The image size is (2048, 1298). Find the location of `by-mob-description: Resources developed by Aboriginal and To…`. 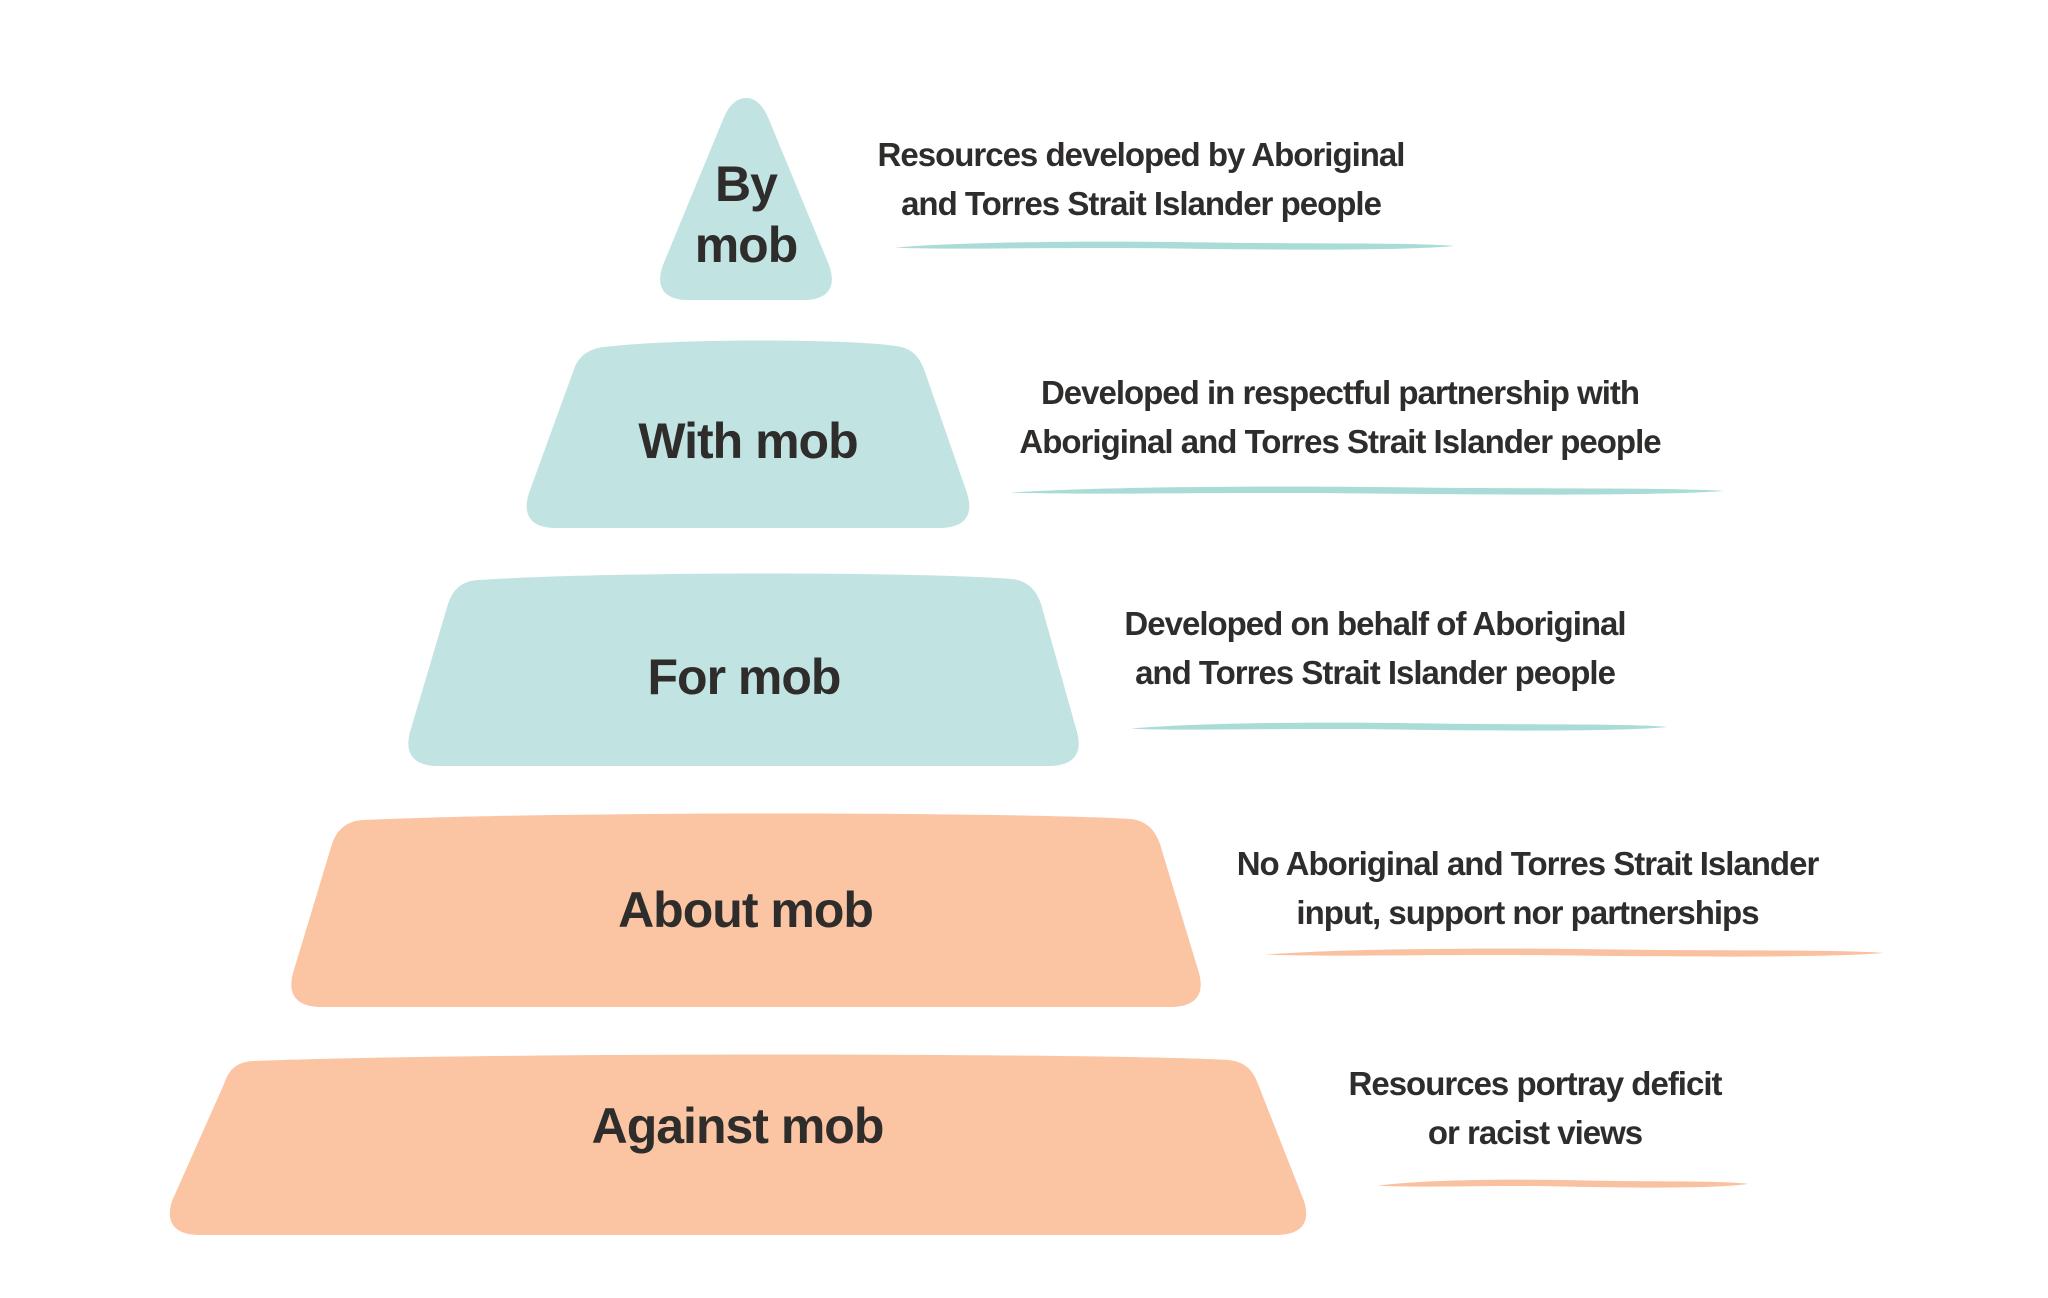

by-mob-description: Resources developed by Aboriginal and To… is located at coordinates (1141, 179).